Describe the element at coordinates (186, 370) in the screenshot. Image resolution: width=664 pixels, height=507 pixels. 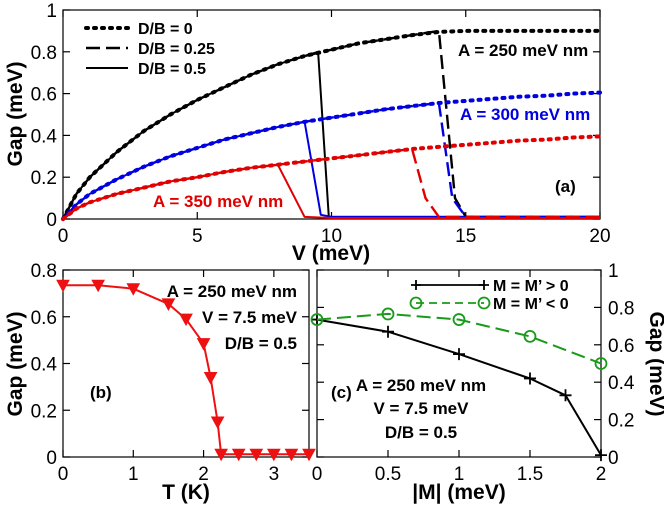
I see `panel-b-series` at that location.